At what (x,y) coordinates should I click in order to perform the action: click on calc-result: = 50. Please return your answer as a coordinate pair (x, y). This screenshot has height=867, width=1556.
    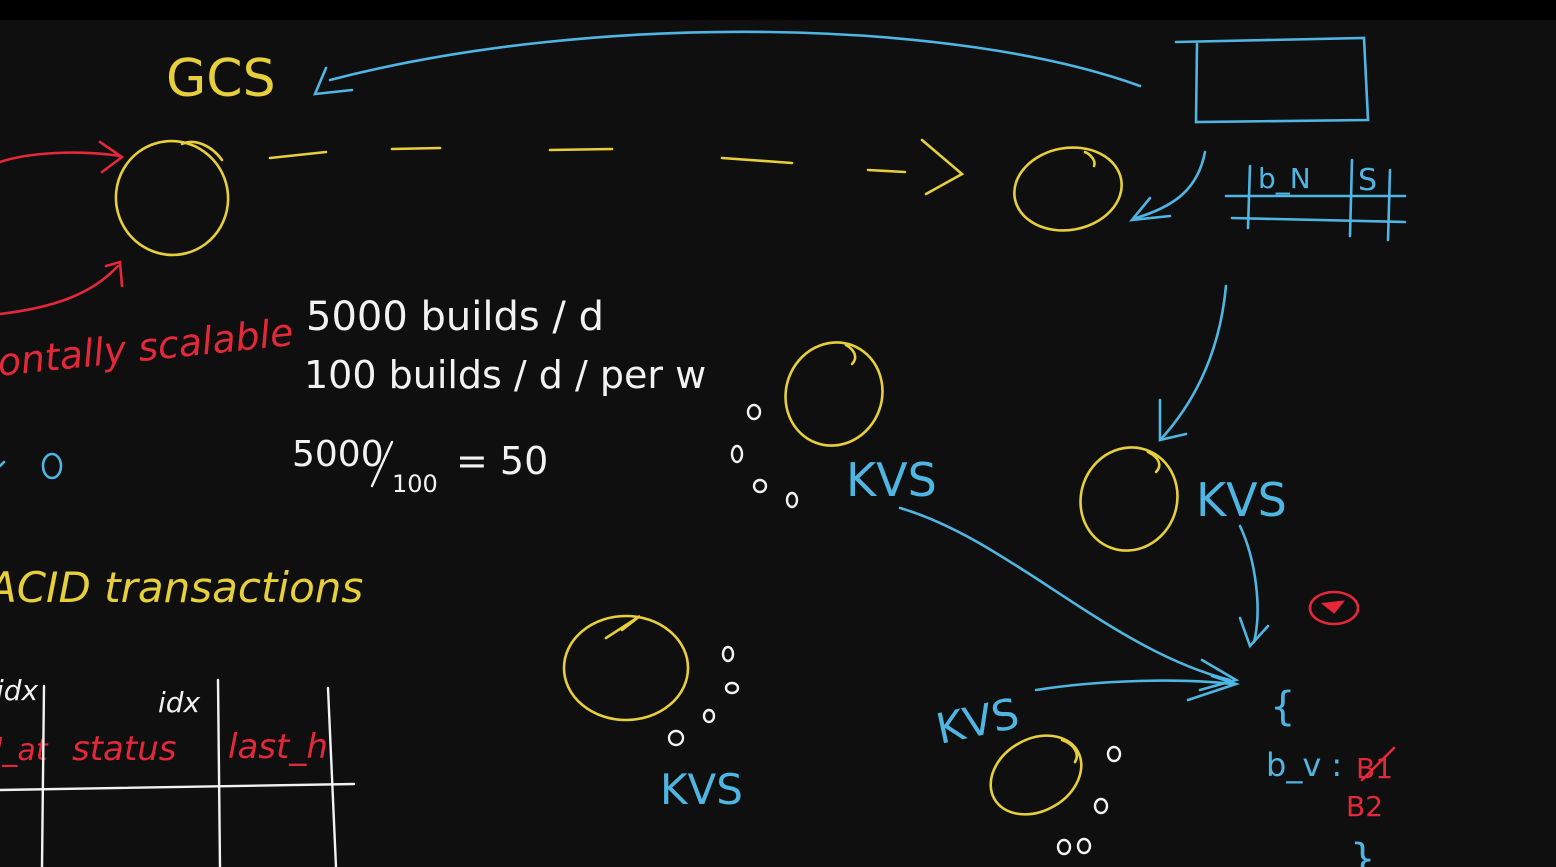
    Looking at the image, I should click on (502, 461).